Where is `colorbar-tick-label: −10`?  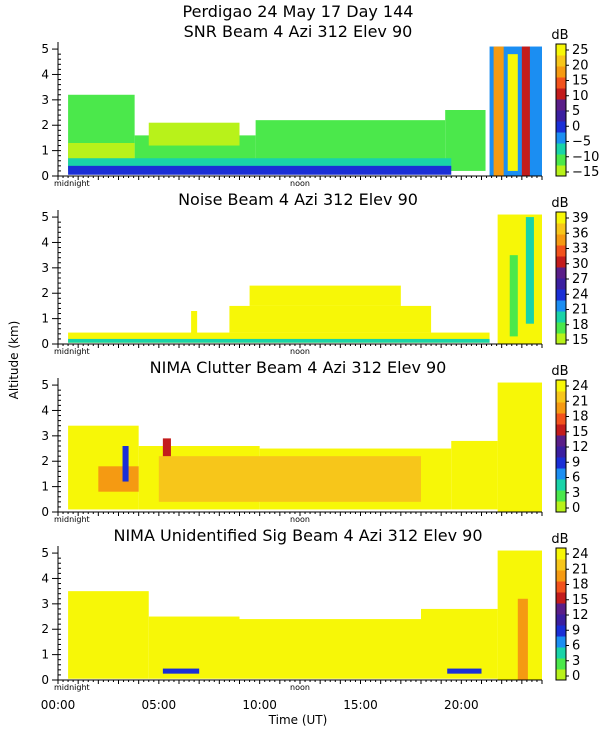 colorbar-tick-label: −10 is located at coordinates (585, 157).